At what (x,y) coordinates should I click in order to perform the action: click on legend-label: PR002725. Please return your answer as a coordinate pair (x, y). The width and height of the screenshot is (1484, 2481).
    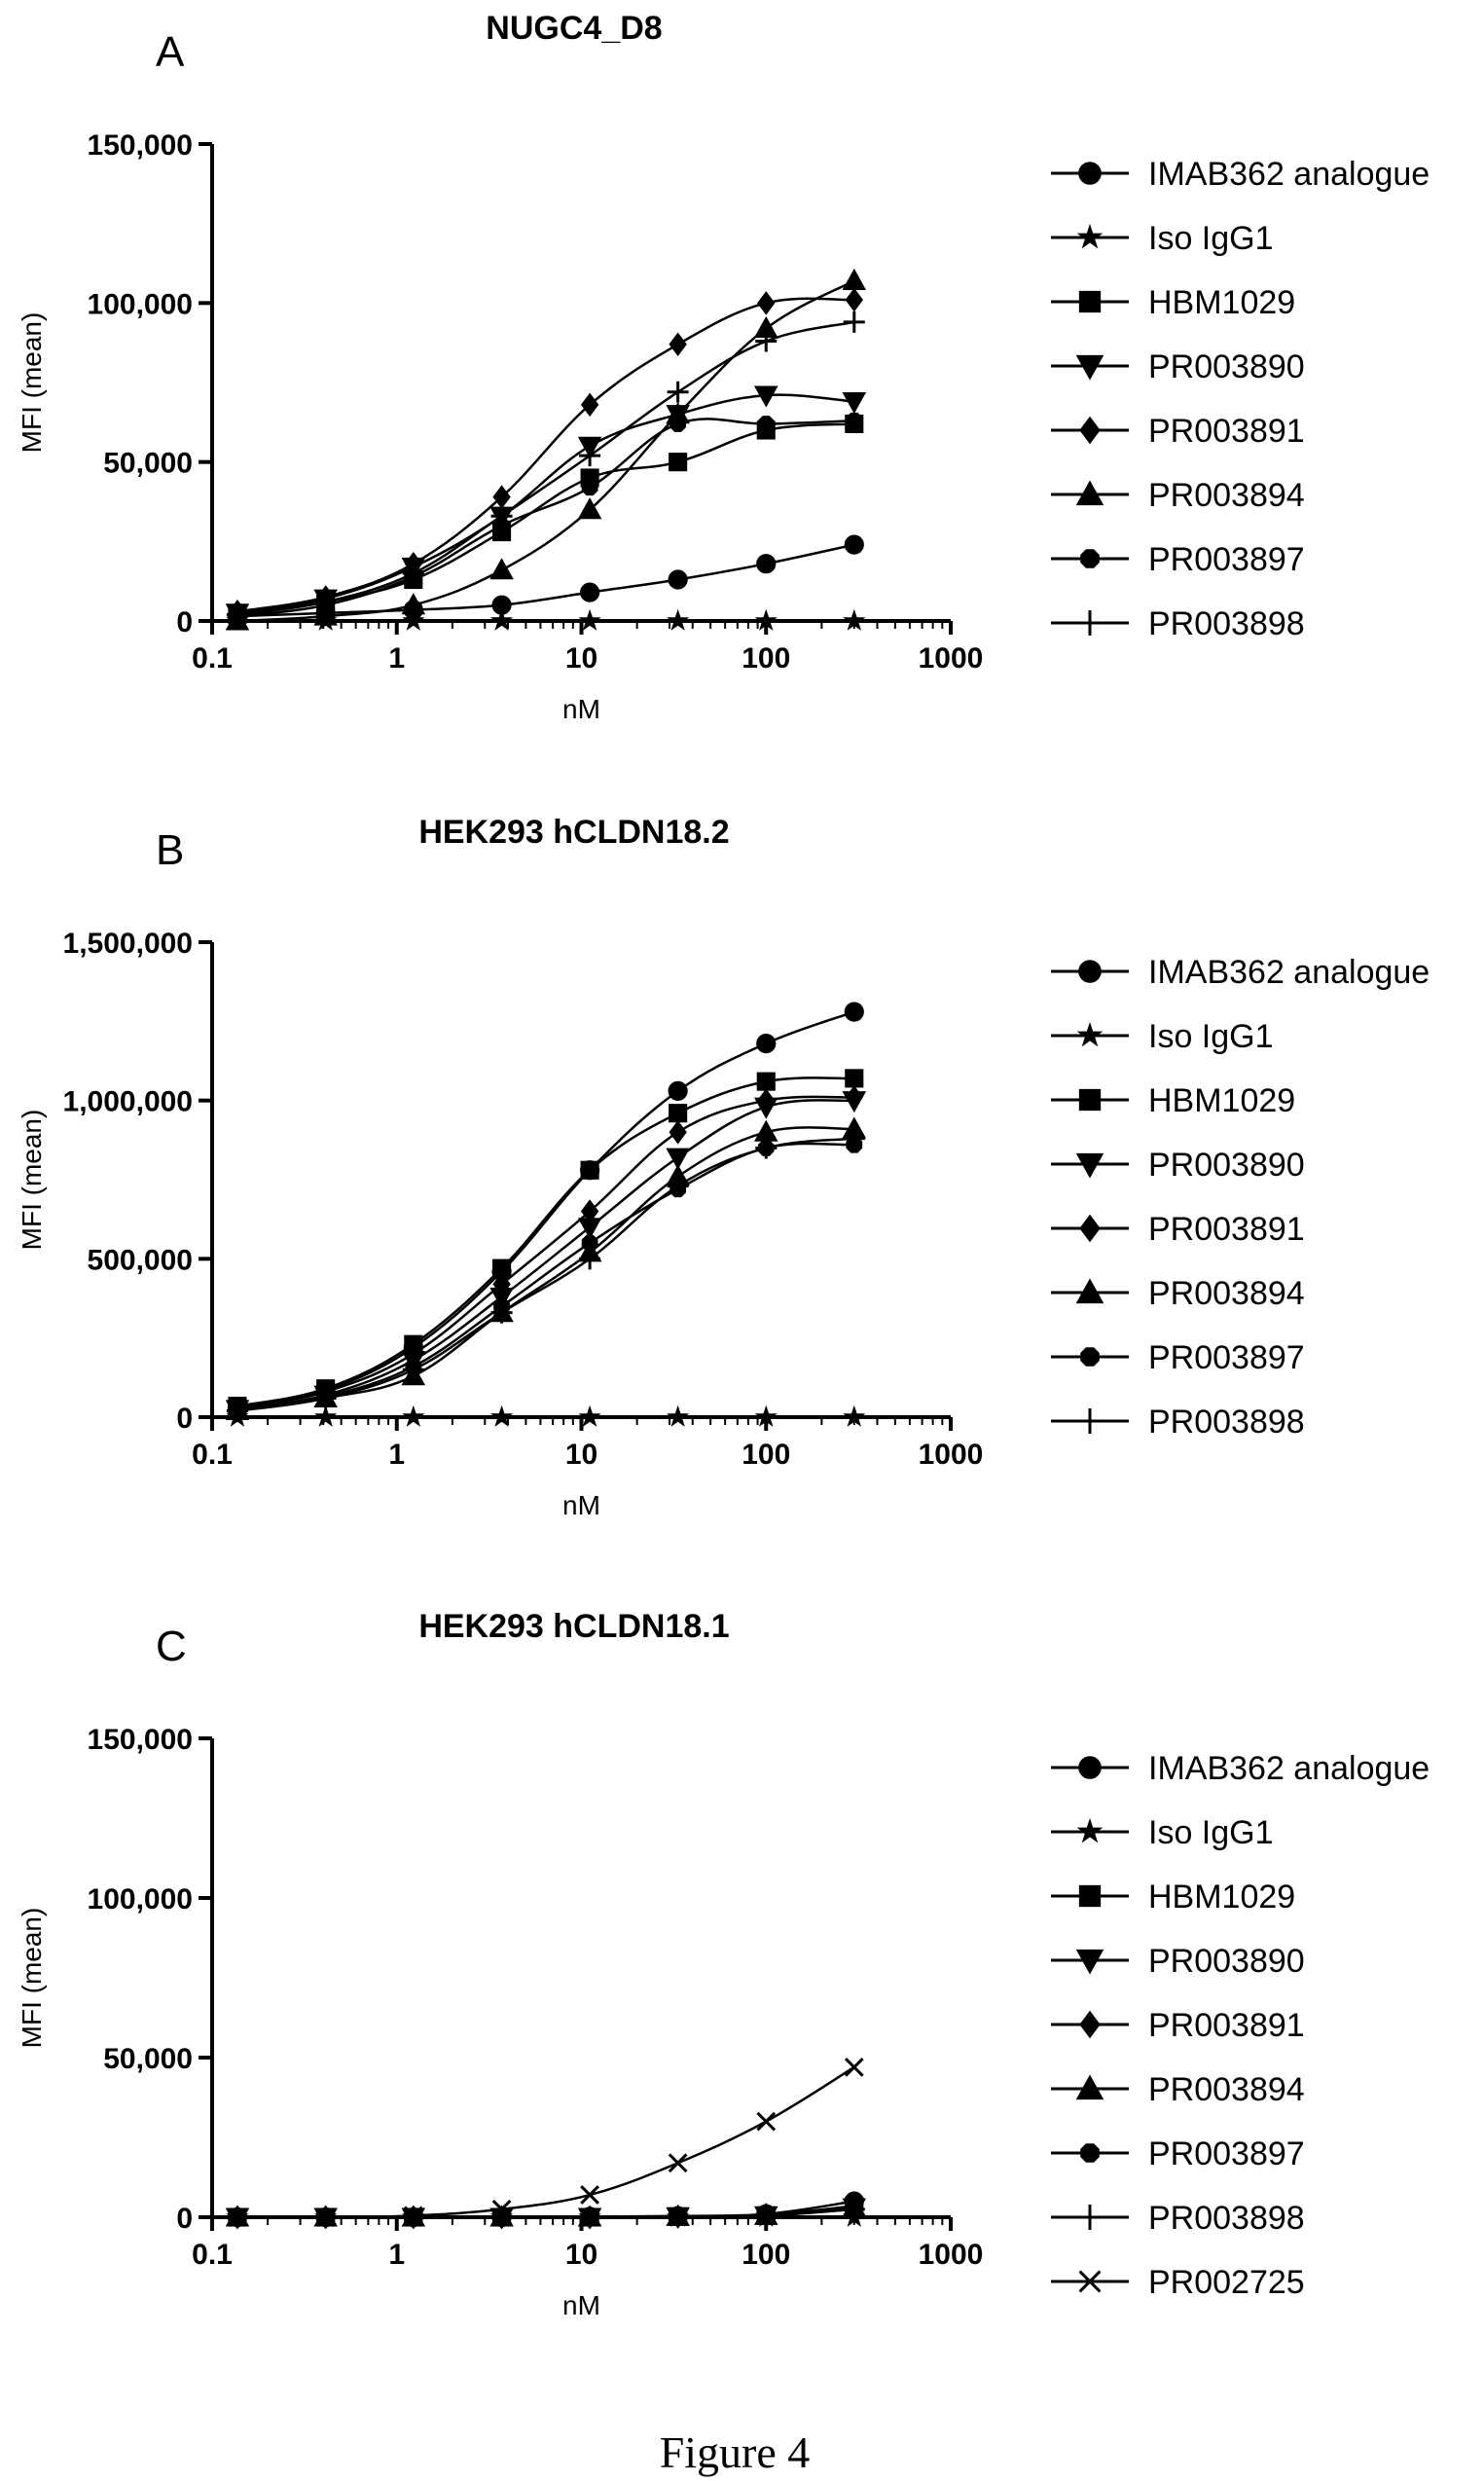
    Looking at the image, I should click on (1226, 2282).